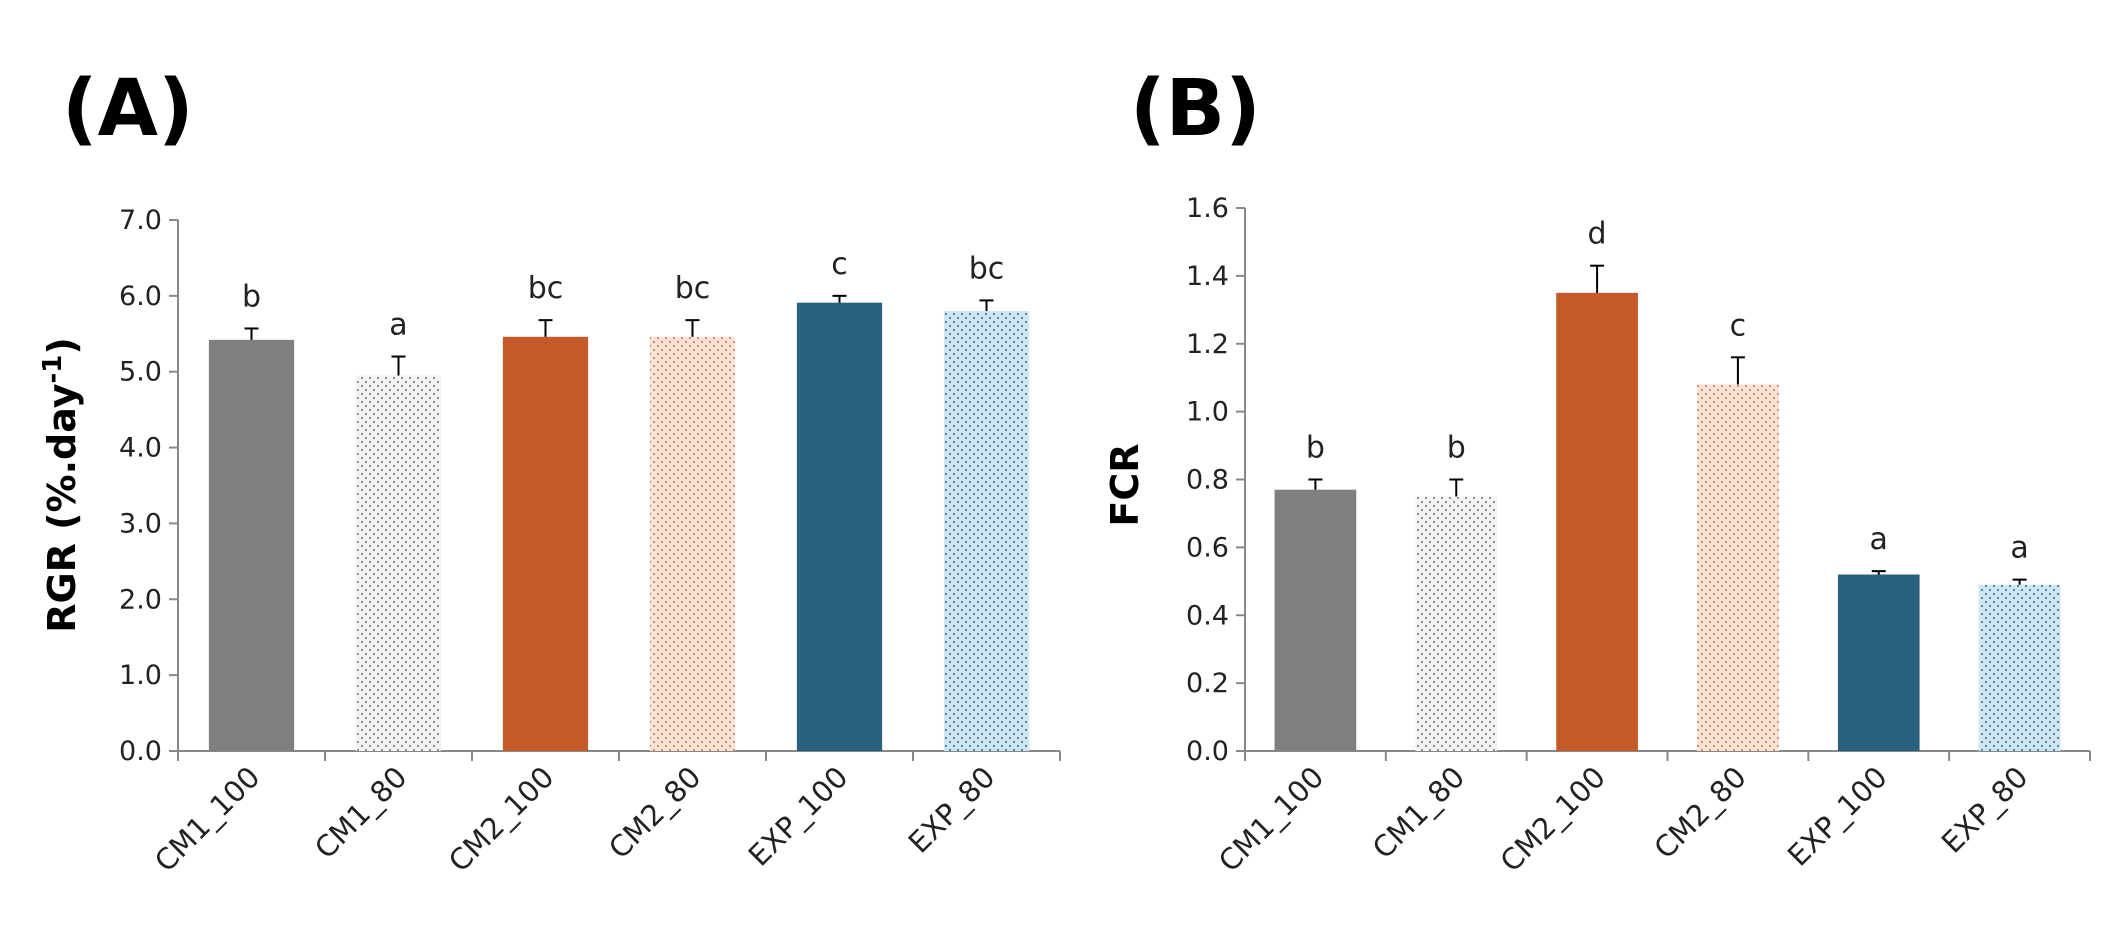 This screenshot has height=942, width=2126. I want to click on y-tick-label: 5.0, so click(140, 372).